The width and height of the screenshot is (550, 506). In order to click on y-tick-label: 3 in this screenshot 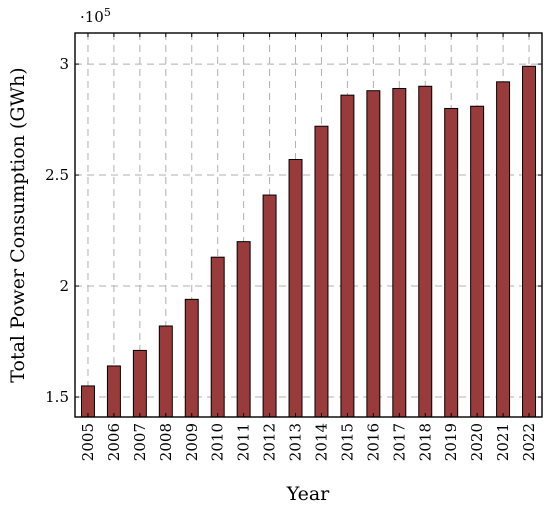, I will do `click(64, 64)`.